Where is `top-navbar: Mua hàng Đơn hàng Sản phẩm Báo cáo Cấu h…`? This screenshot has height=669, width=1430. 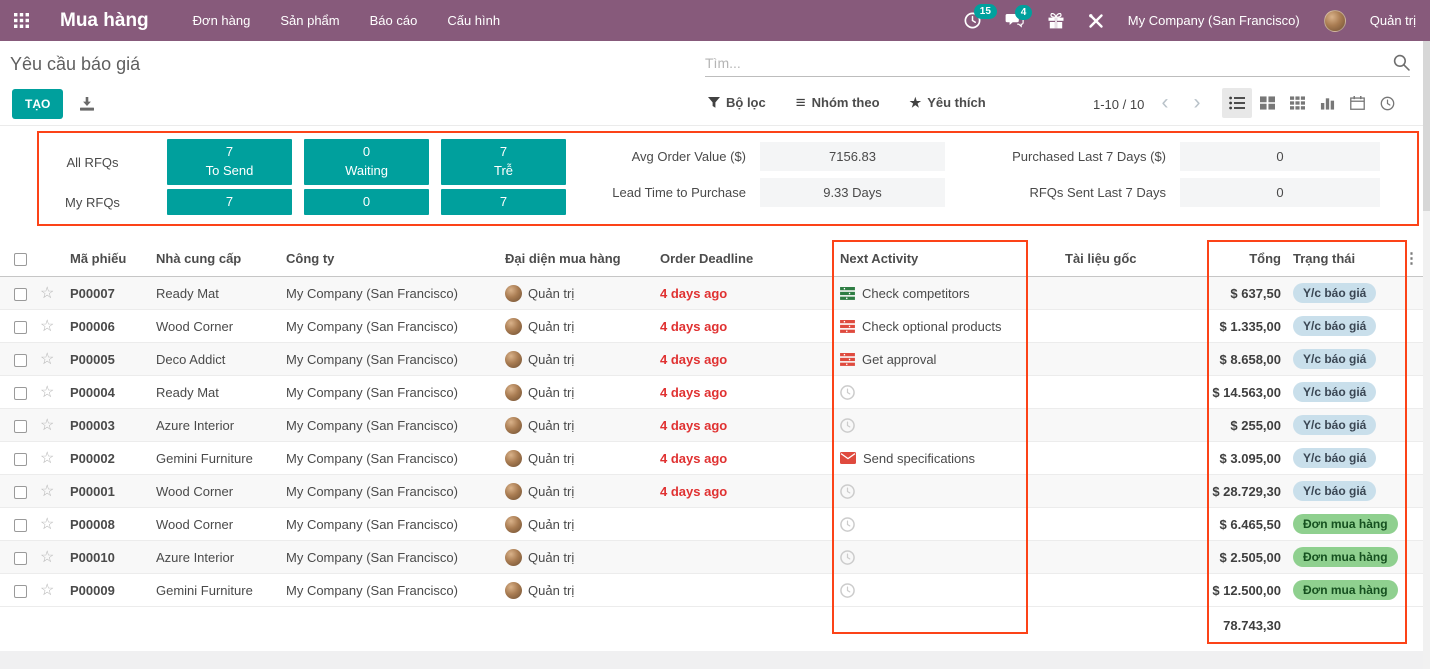 top-navbar: Mua hàng Đơn hàng Sản phẩm Báo cáo Cấu h… is located at coordinates (715, 20).